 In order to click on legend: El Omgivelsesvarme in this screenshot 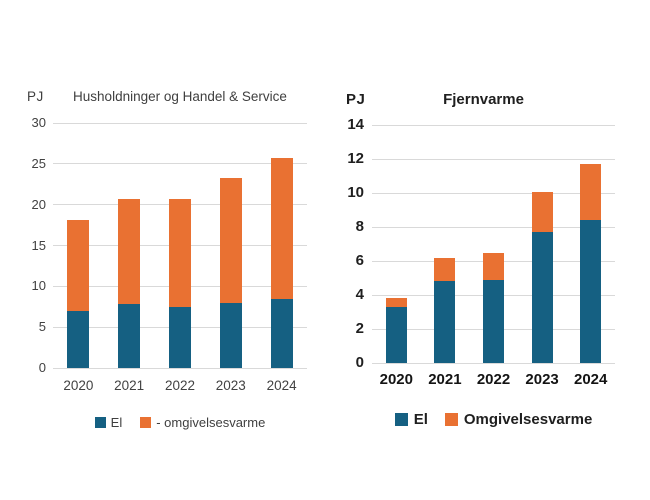, I will do `click(493, 419)`.